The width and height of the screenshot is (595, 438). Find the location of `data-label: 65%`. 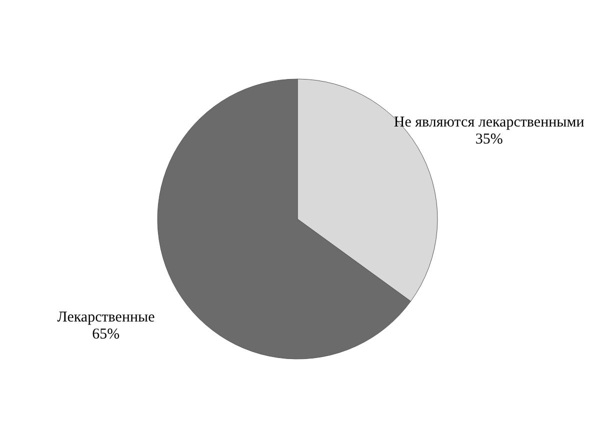

data-label: 65% is located at coordinates (106, 334).